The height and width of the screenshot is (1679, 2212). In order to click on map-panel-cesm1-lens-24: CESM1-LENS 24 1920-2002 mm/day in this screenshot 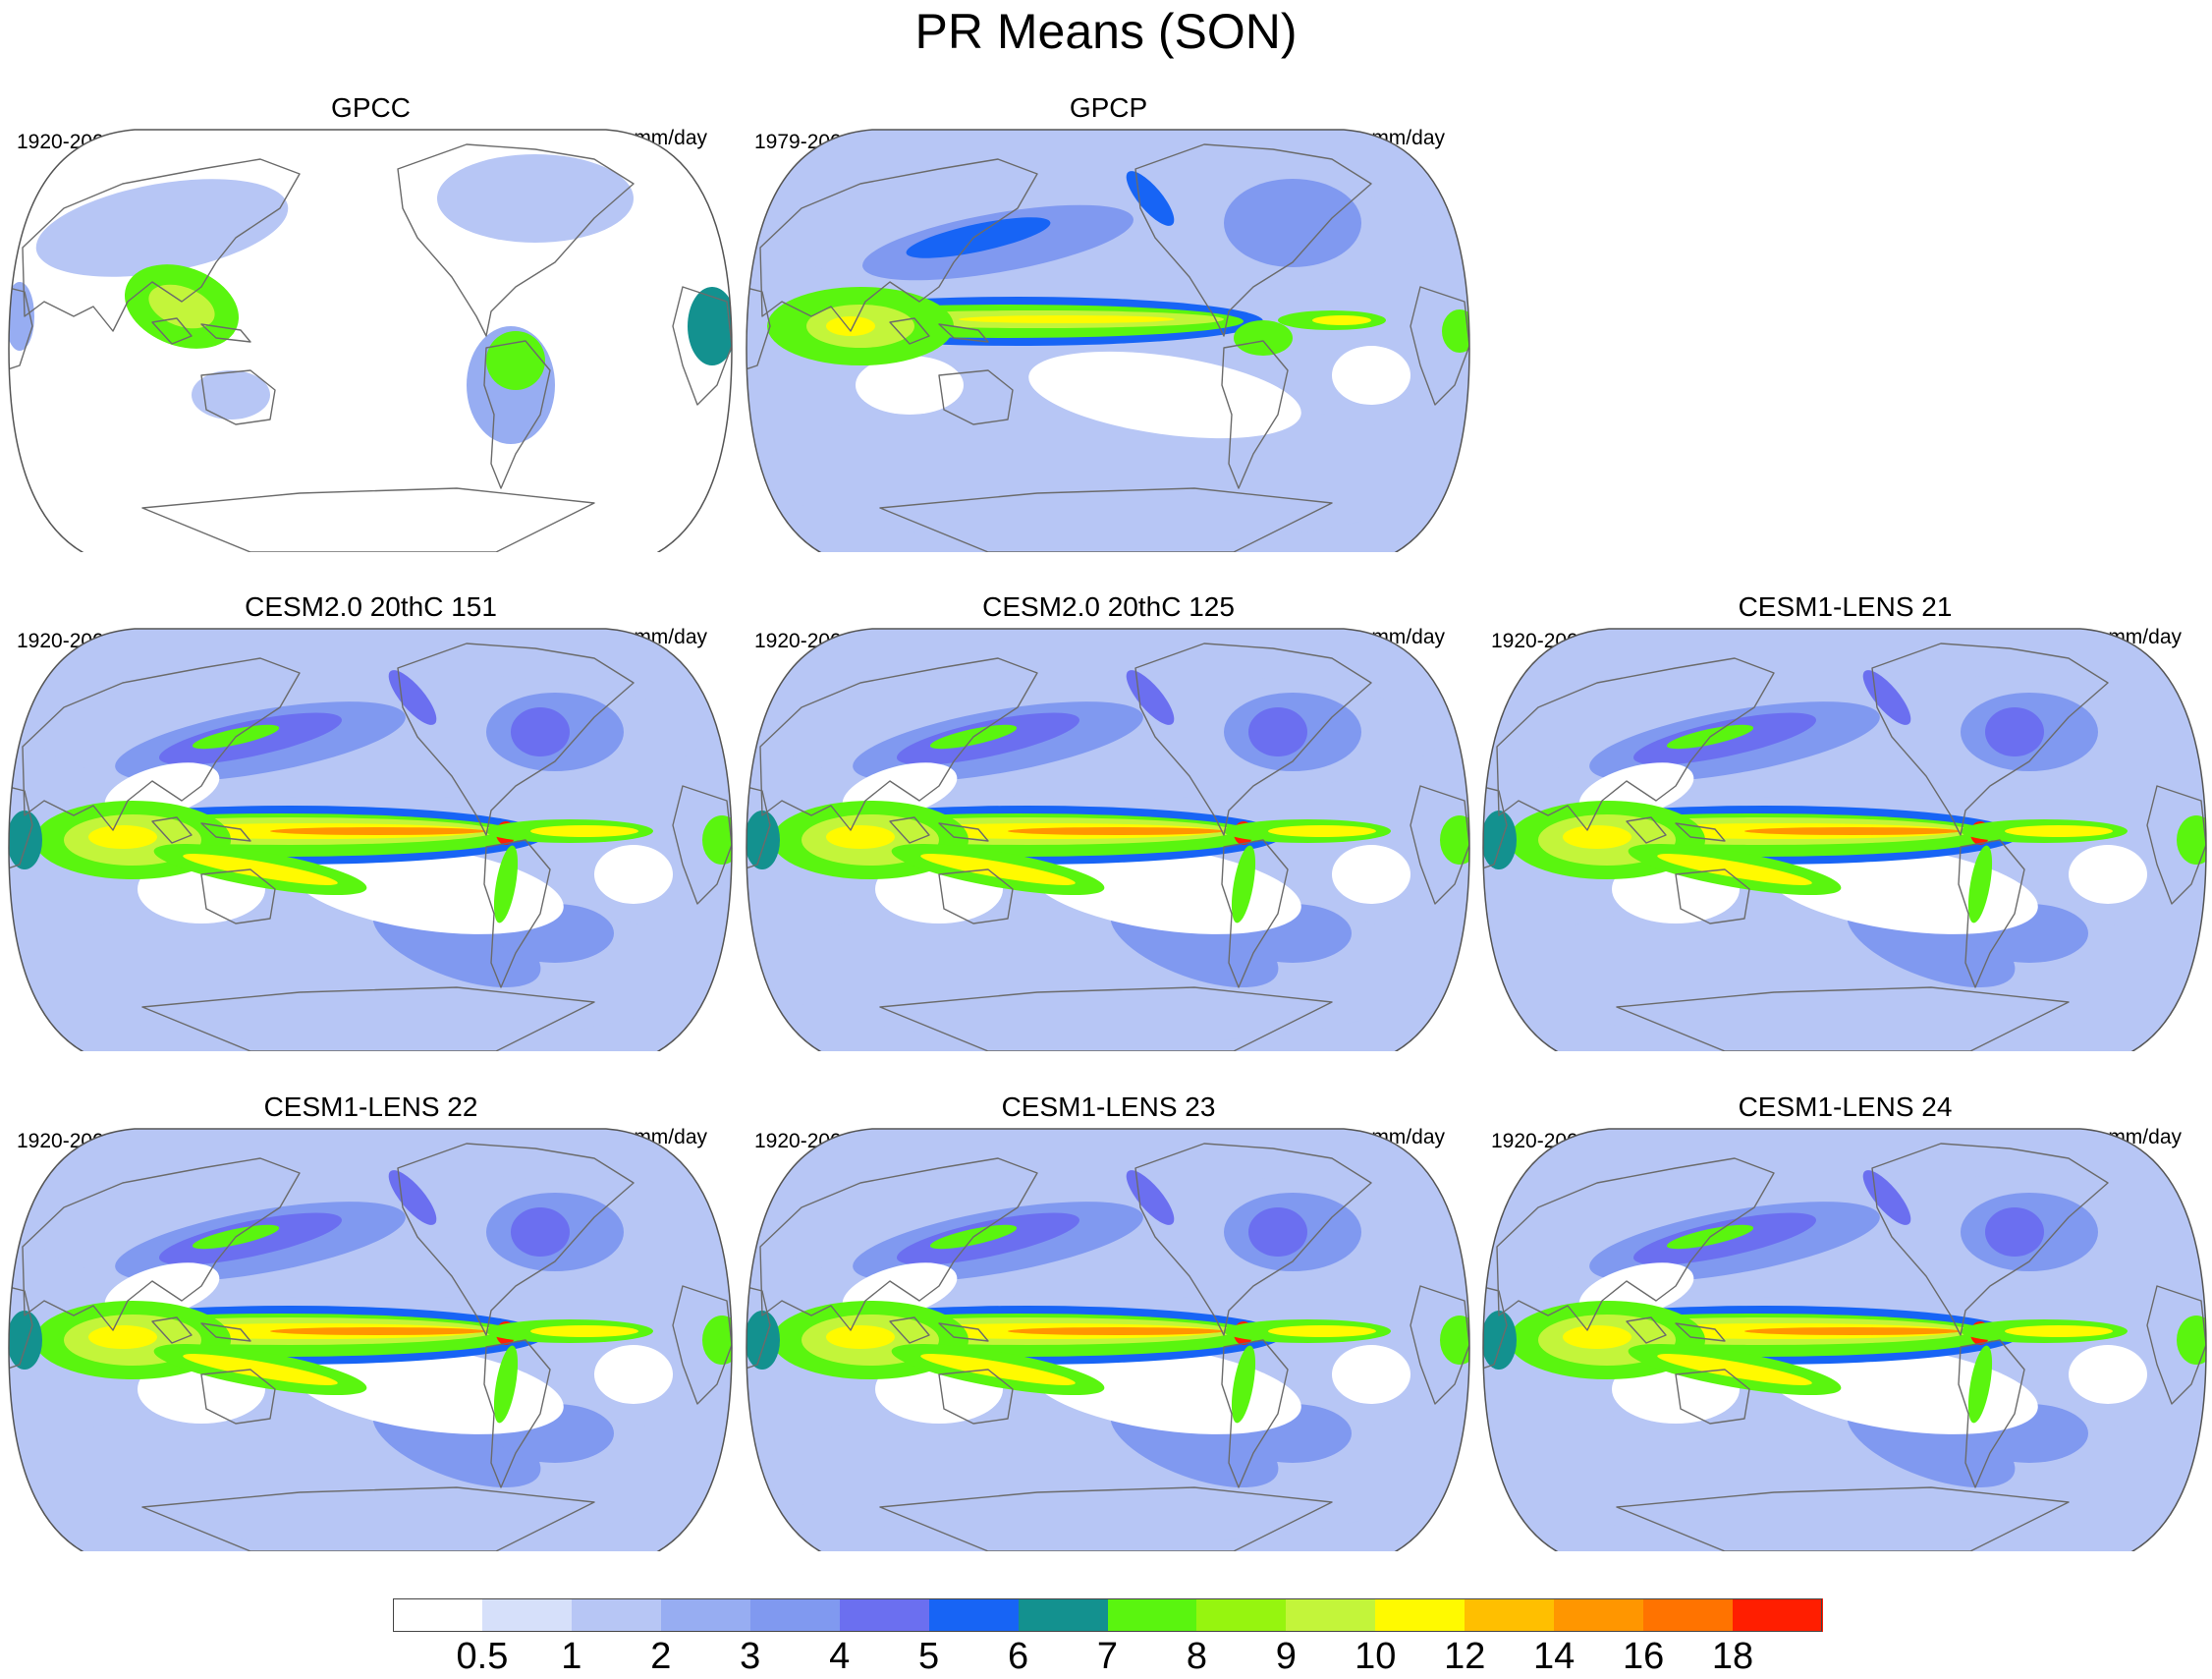, I will do `click(1845, 1320)`.